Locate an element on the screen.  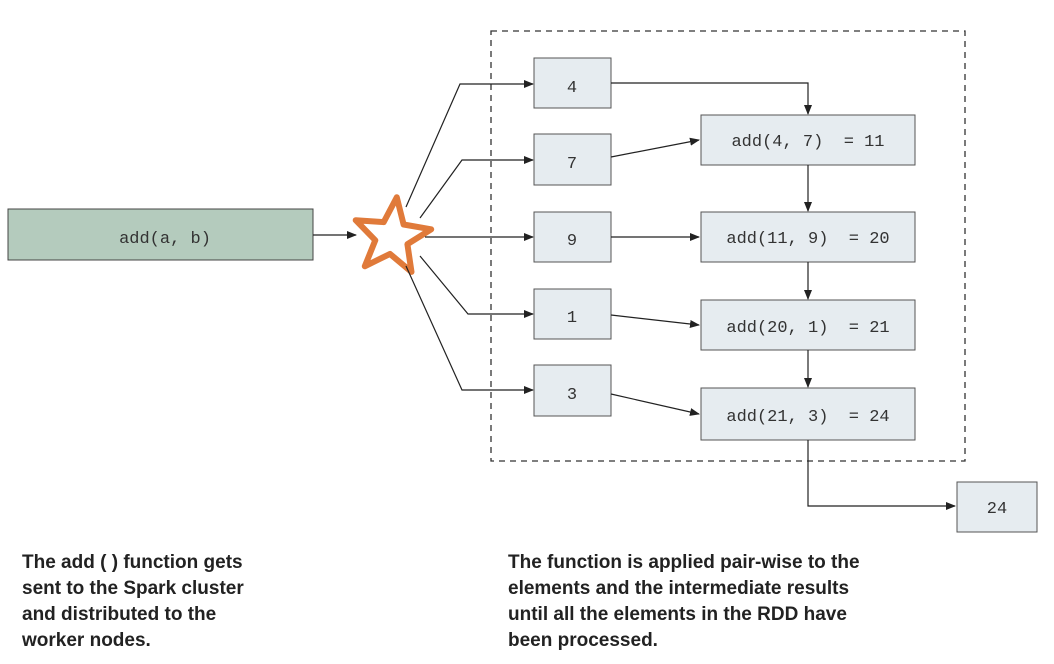
star-icon is located at coordinates (393, 234).